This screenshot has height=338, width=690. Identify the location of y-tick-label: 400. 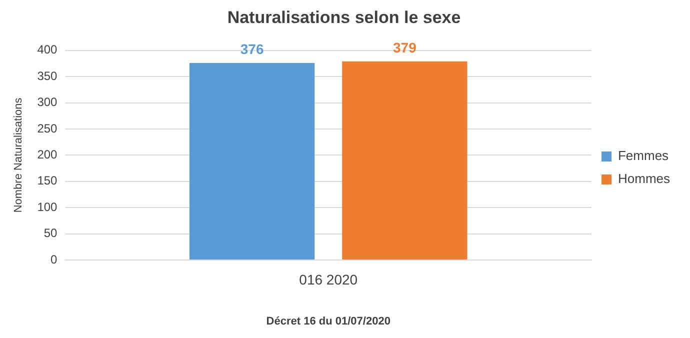
(47, 49).